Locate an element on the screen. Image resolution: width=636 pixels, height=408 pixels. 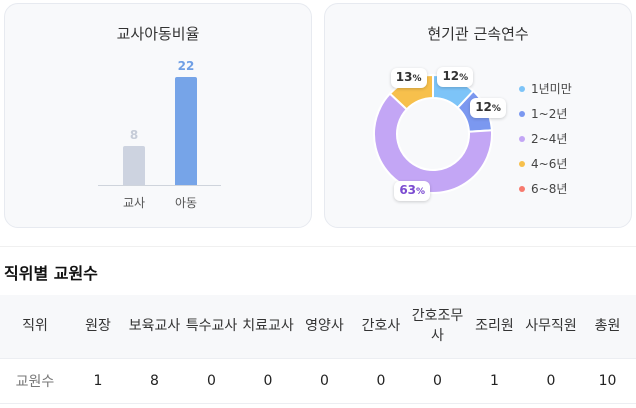
legend-item: 1년미만 is located at coordinates (545, 88).